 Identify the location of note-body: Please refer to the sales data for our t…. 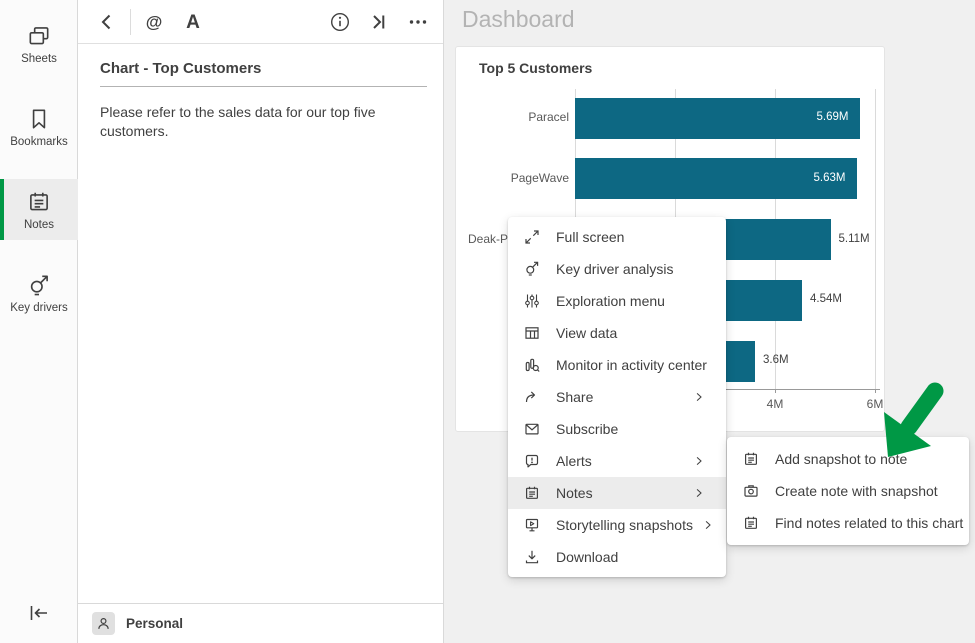
(238, 121).